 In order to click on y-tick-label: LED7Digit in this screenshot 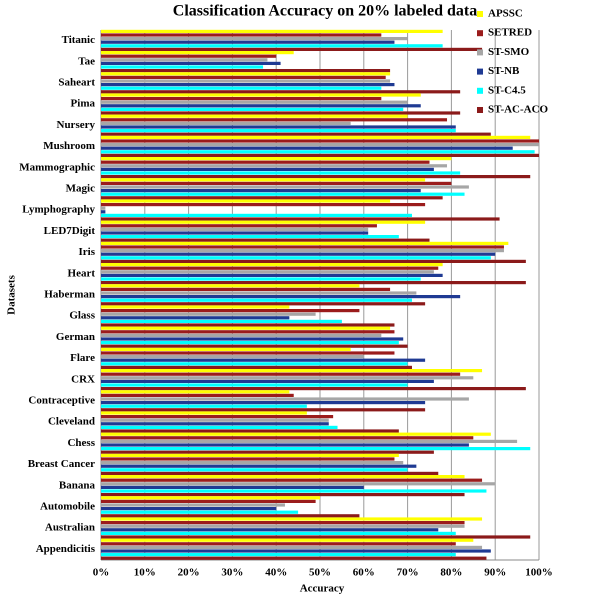, I will do `click(70, 231)`.